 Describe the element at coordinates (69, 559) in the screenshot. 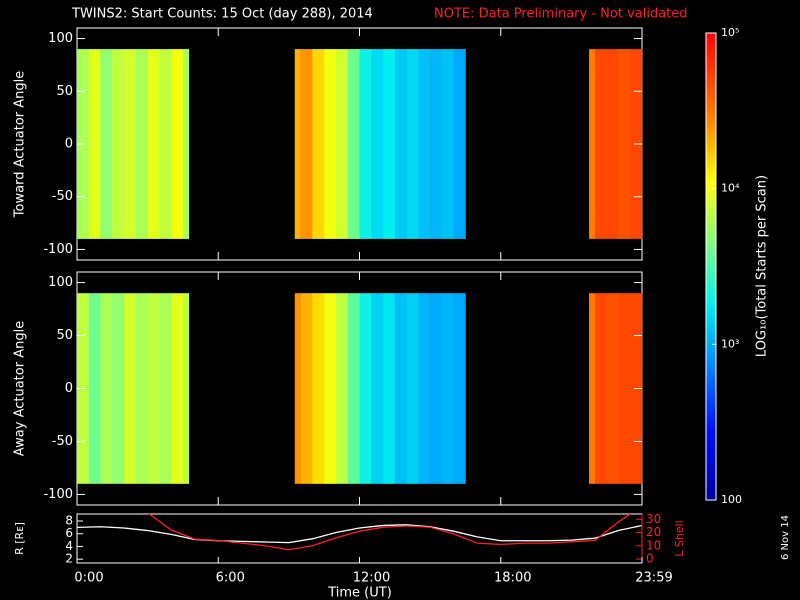

I see `y-tick-label: 2` at that location.